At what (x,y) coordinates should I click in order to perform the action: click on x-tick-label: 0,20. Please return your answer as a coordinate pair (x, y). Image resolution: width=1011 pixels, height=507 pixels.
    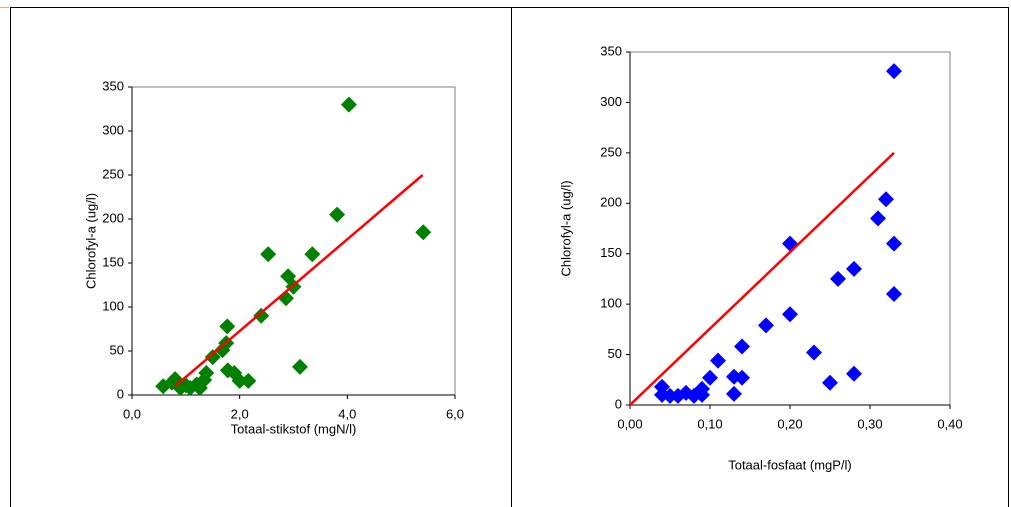
    Looking at the image, I should click on (789, 423).